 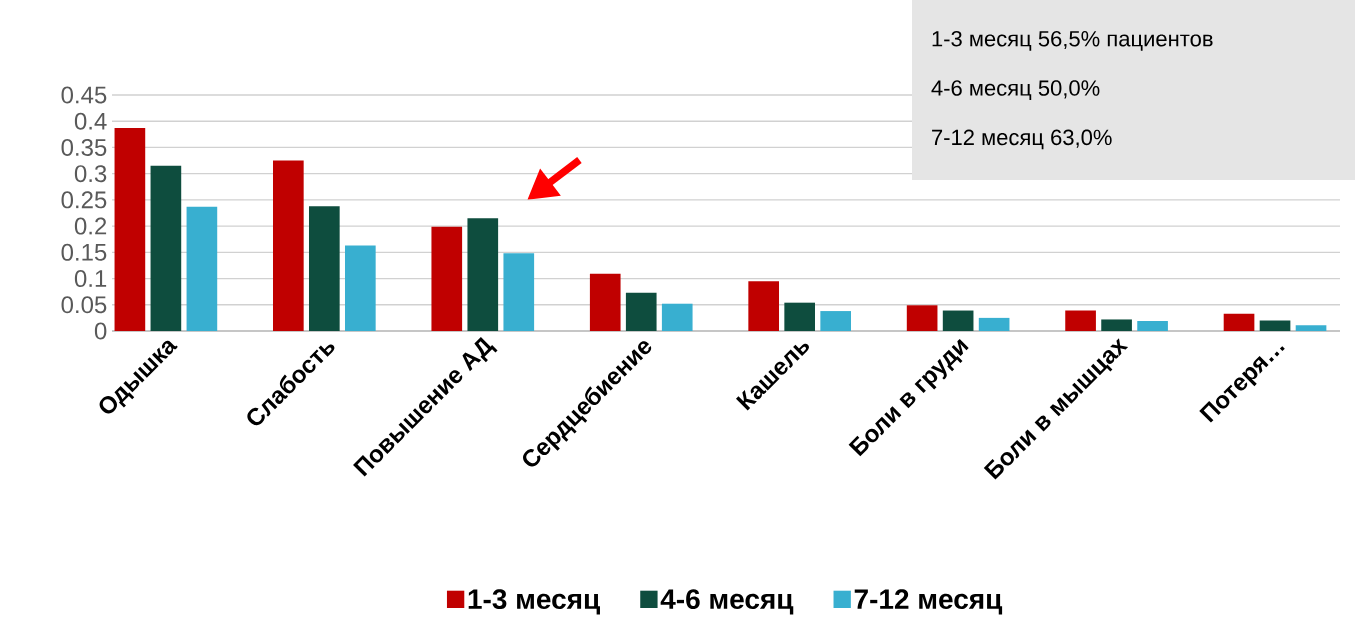 What do you see at coordinates (90, 279) in the screenshot?
I see `y-tick-label: 0.1` at bounding box center [90, 279].